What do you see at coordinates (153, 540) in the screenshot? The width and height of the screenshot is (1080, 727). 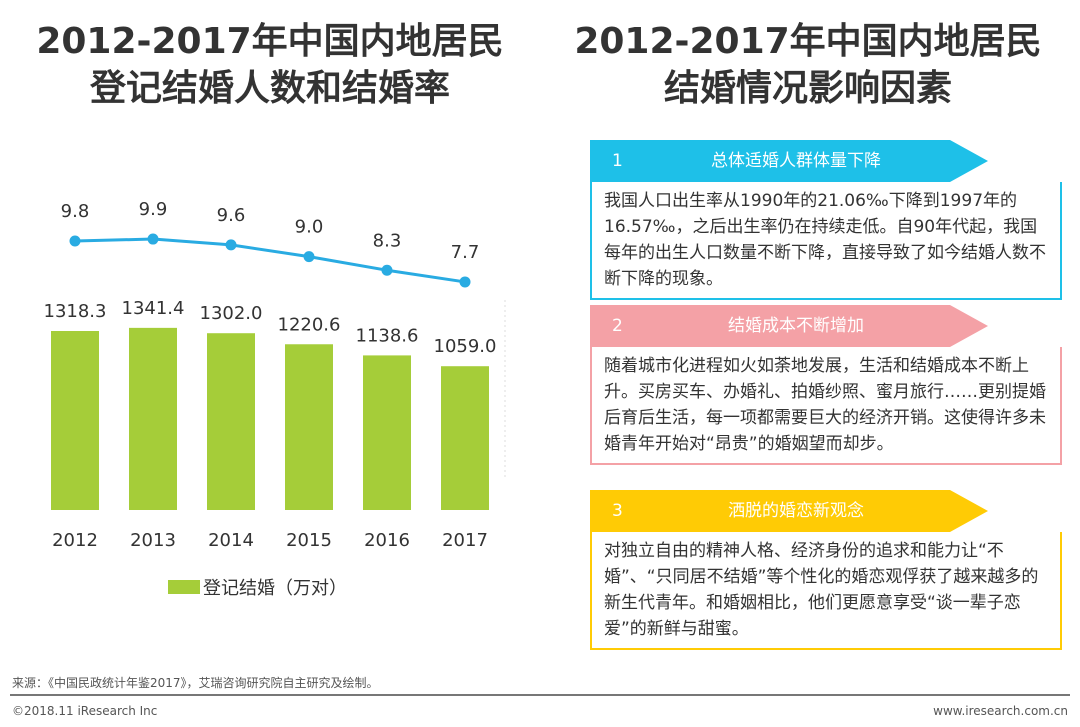 I see `x-tick-label: 2013` at bounding box center [153, 540].